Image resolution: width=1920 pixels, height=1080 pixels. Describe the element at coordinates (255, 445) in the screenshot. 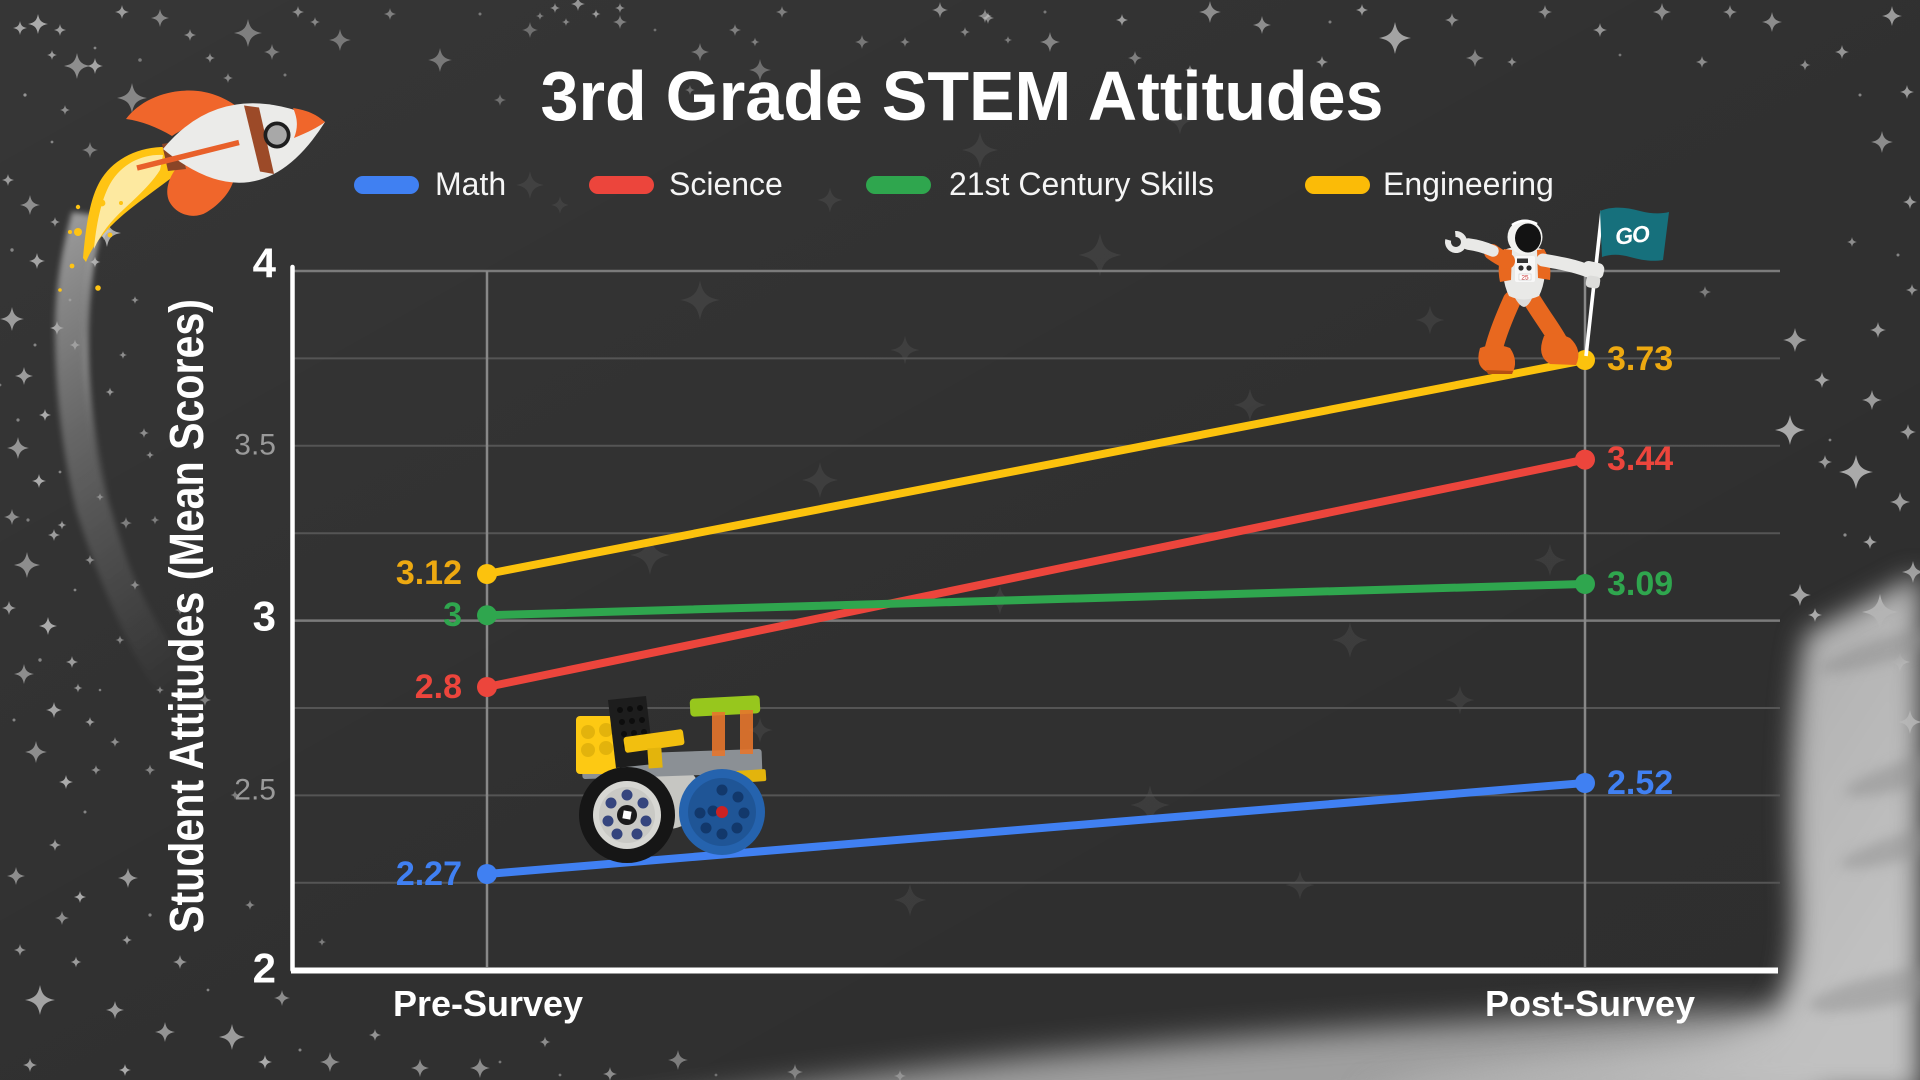

I see `svg-text: 3.5` at that location.